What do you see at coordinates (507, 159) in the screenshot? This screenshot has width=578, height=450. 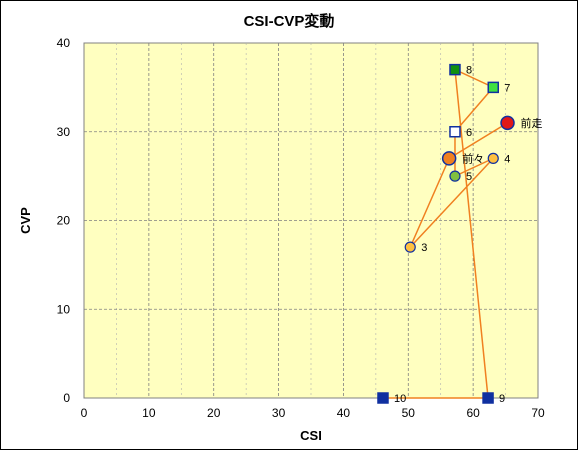 I see `data-label-4: 4` at bounding box center [507, 159].